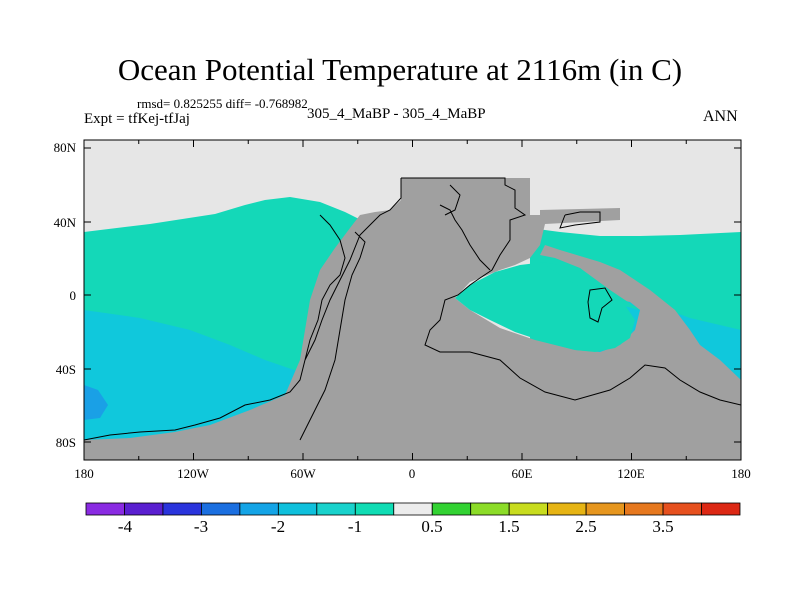  What do you see at coordinates (396, 114) in the screenshot?
I see `subtitle-label: 305_4_MaBP - 305_4_MaBP` at bounding box center [396, 114].